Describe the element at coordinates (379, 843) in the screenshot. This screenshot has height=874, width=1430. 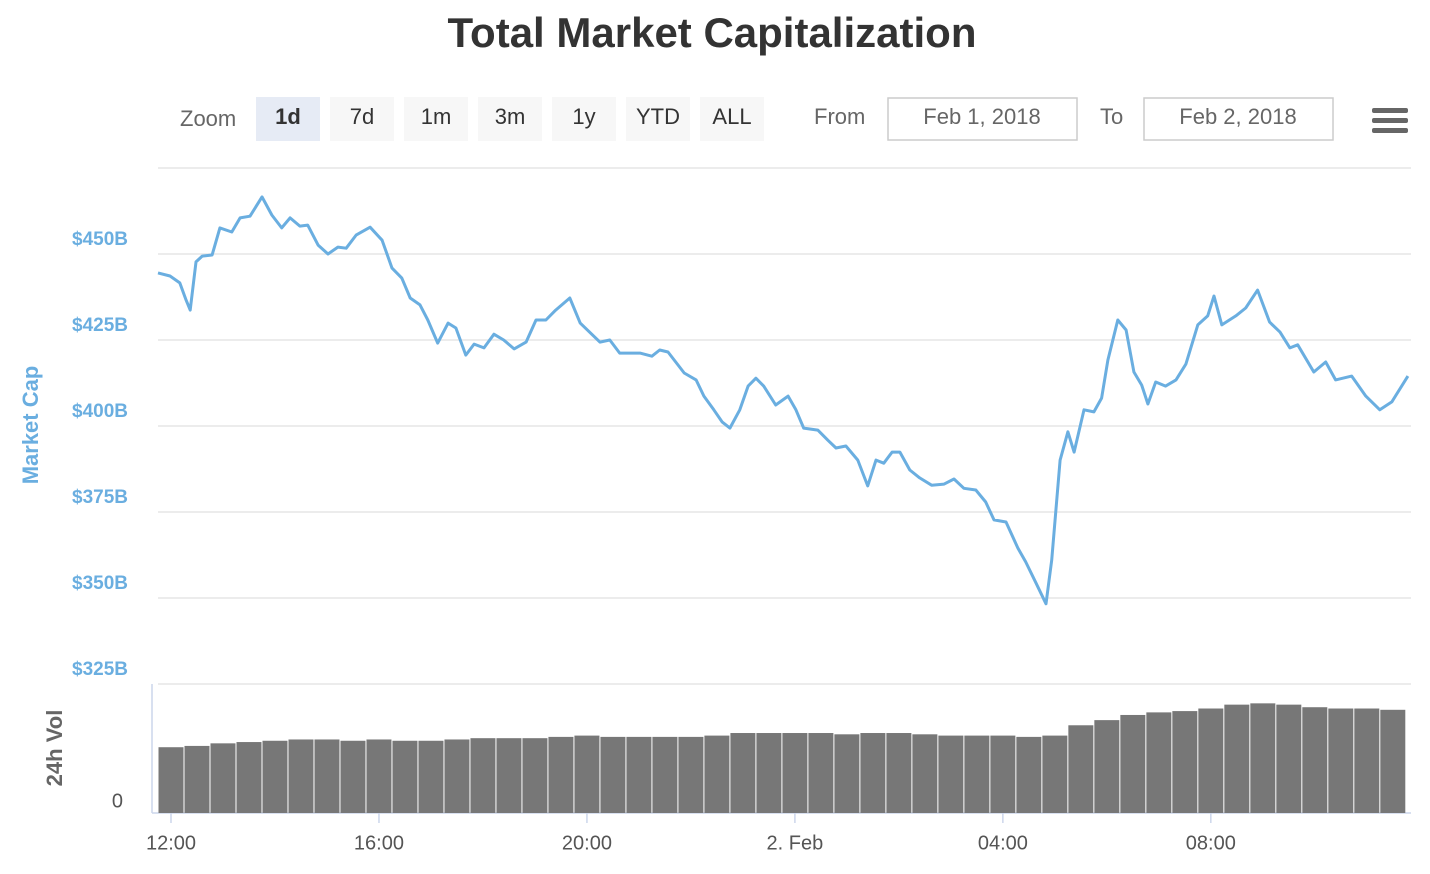
I see `x-tick-label: 16:00` at that location.